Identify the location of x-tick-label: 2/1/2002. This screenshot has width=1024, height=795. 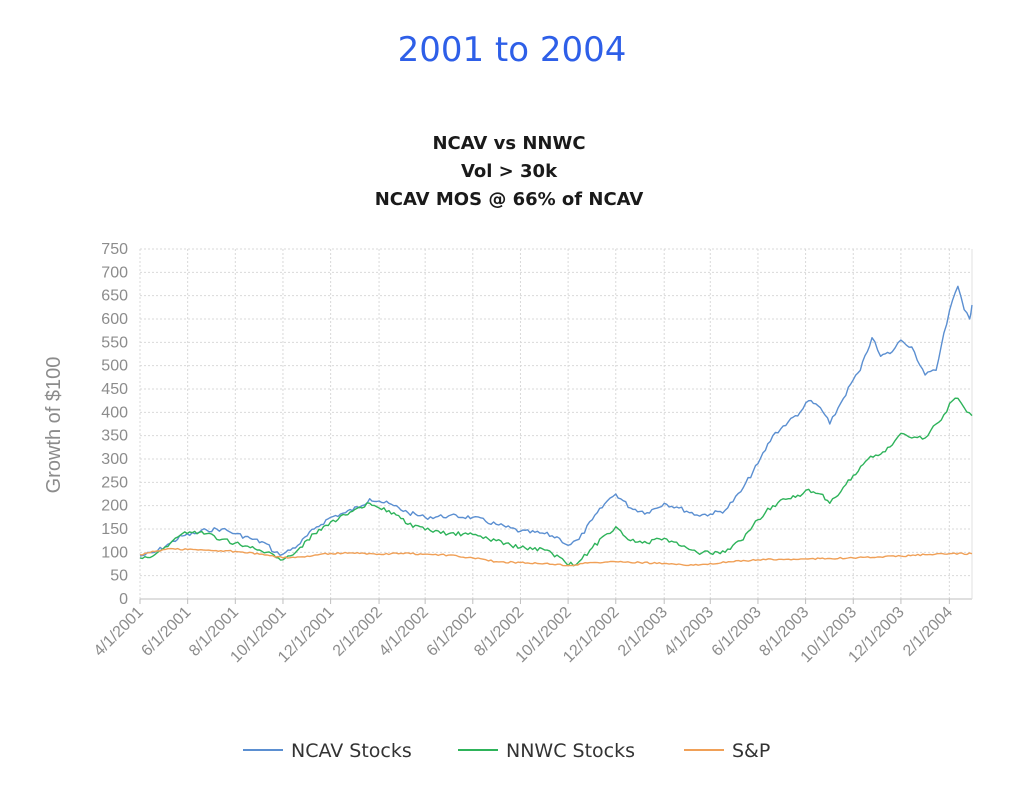
(358, 632).